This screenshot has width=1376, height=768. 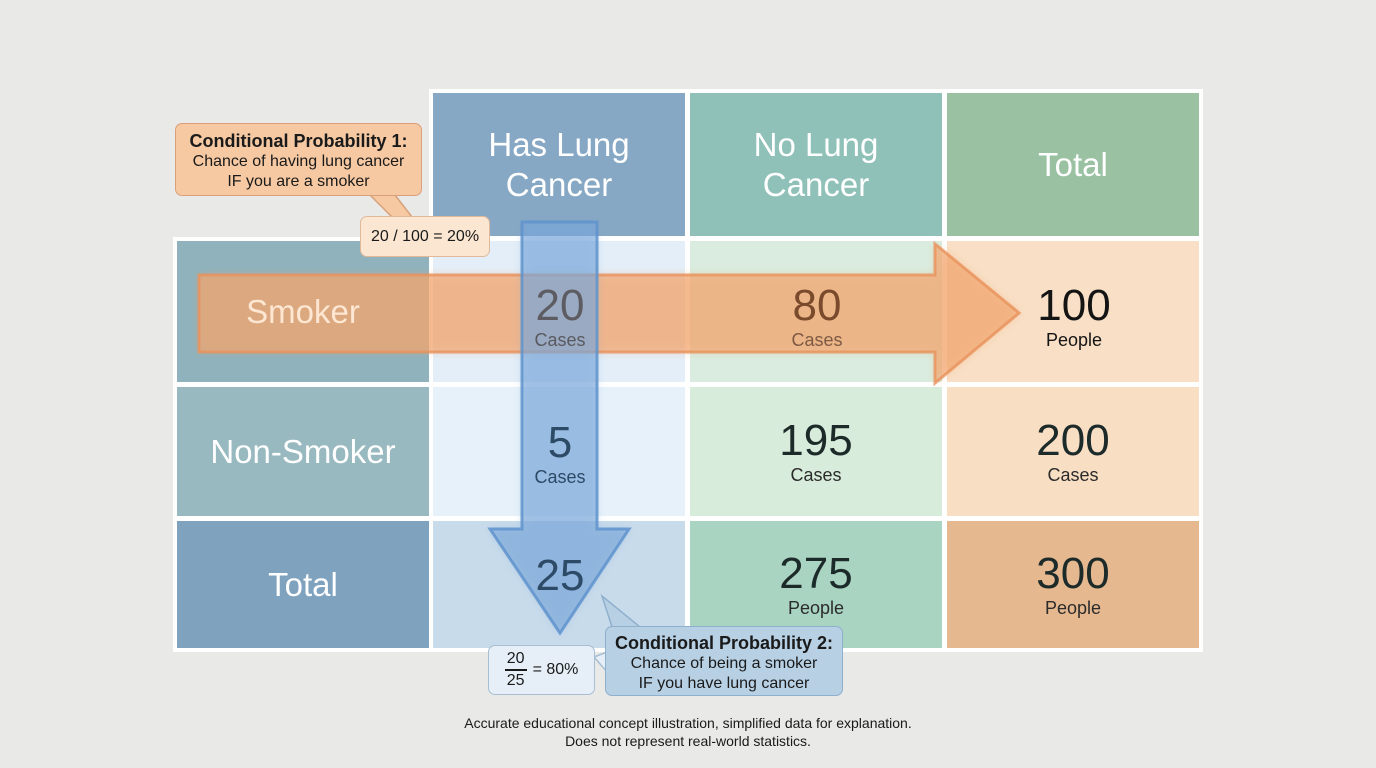 I want to click on conditional-probability-2-formula: 20 25 = 80%, so click(x=541, y=670).